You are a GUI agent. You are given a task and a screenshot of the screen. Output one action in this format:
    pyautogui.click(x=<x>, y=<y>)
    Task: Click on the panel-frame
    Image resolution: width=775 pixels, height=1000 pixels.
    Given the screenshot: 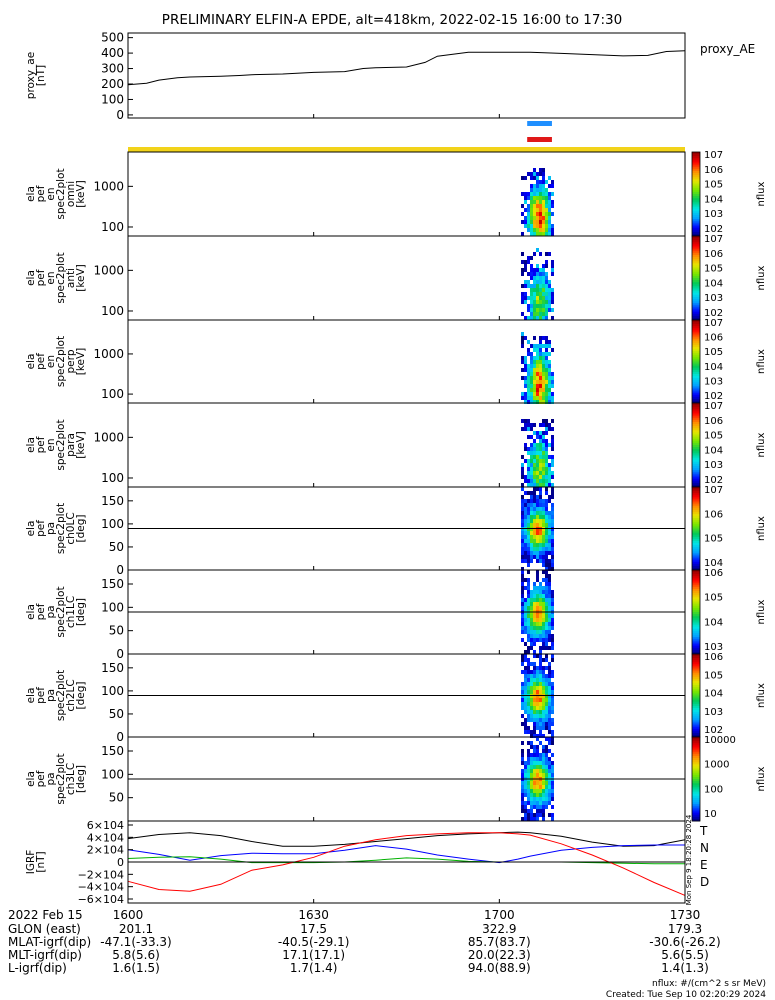 What is the action you would take?
    pyautogui.click(x=406, y=278)
    